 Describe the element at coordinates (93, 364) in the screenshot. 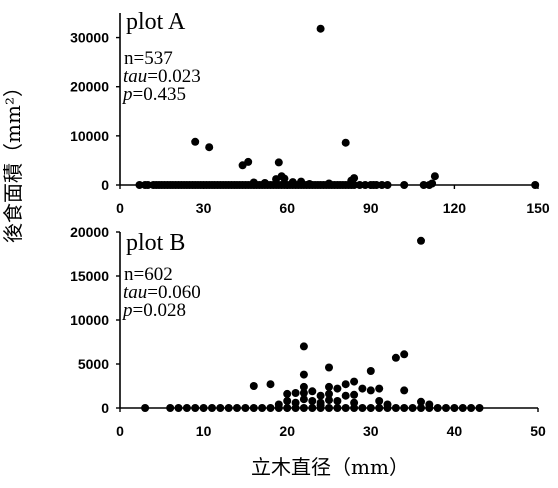

I see `plot-b-y-tick-label: 5000` at that location.